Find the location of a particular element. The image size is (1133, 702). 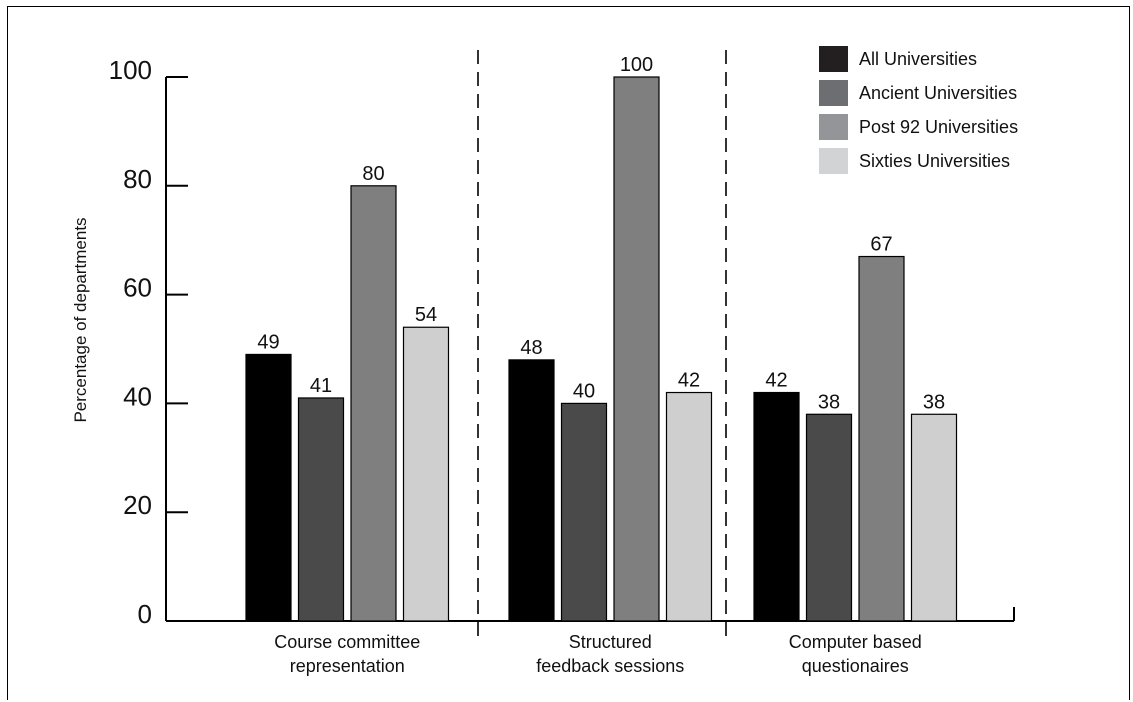

category-label: representation is located at coordinates (347, 666).